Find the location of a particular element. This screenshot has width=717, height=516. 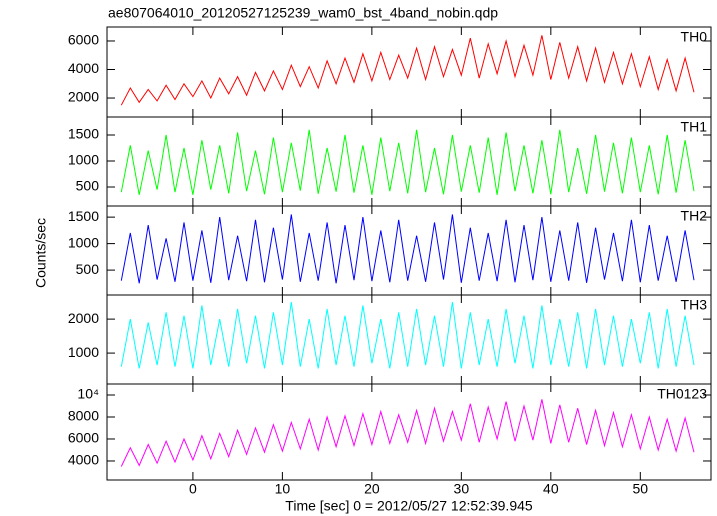

y-tick-label: 10⁴ is located at coordinates (88, 394).